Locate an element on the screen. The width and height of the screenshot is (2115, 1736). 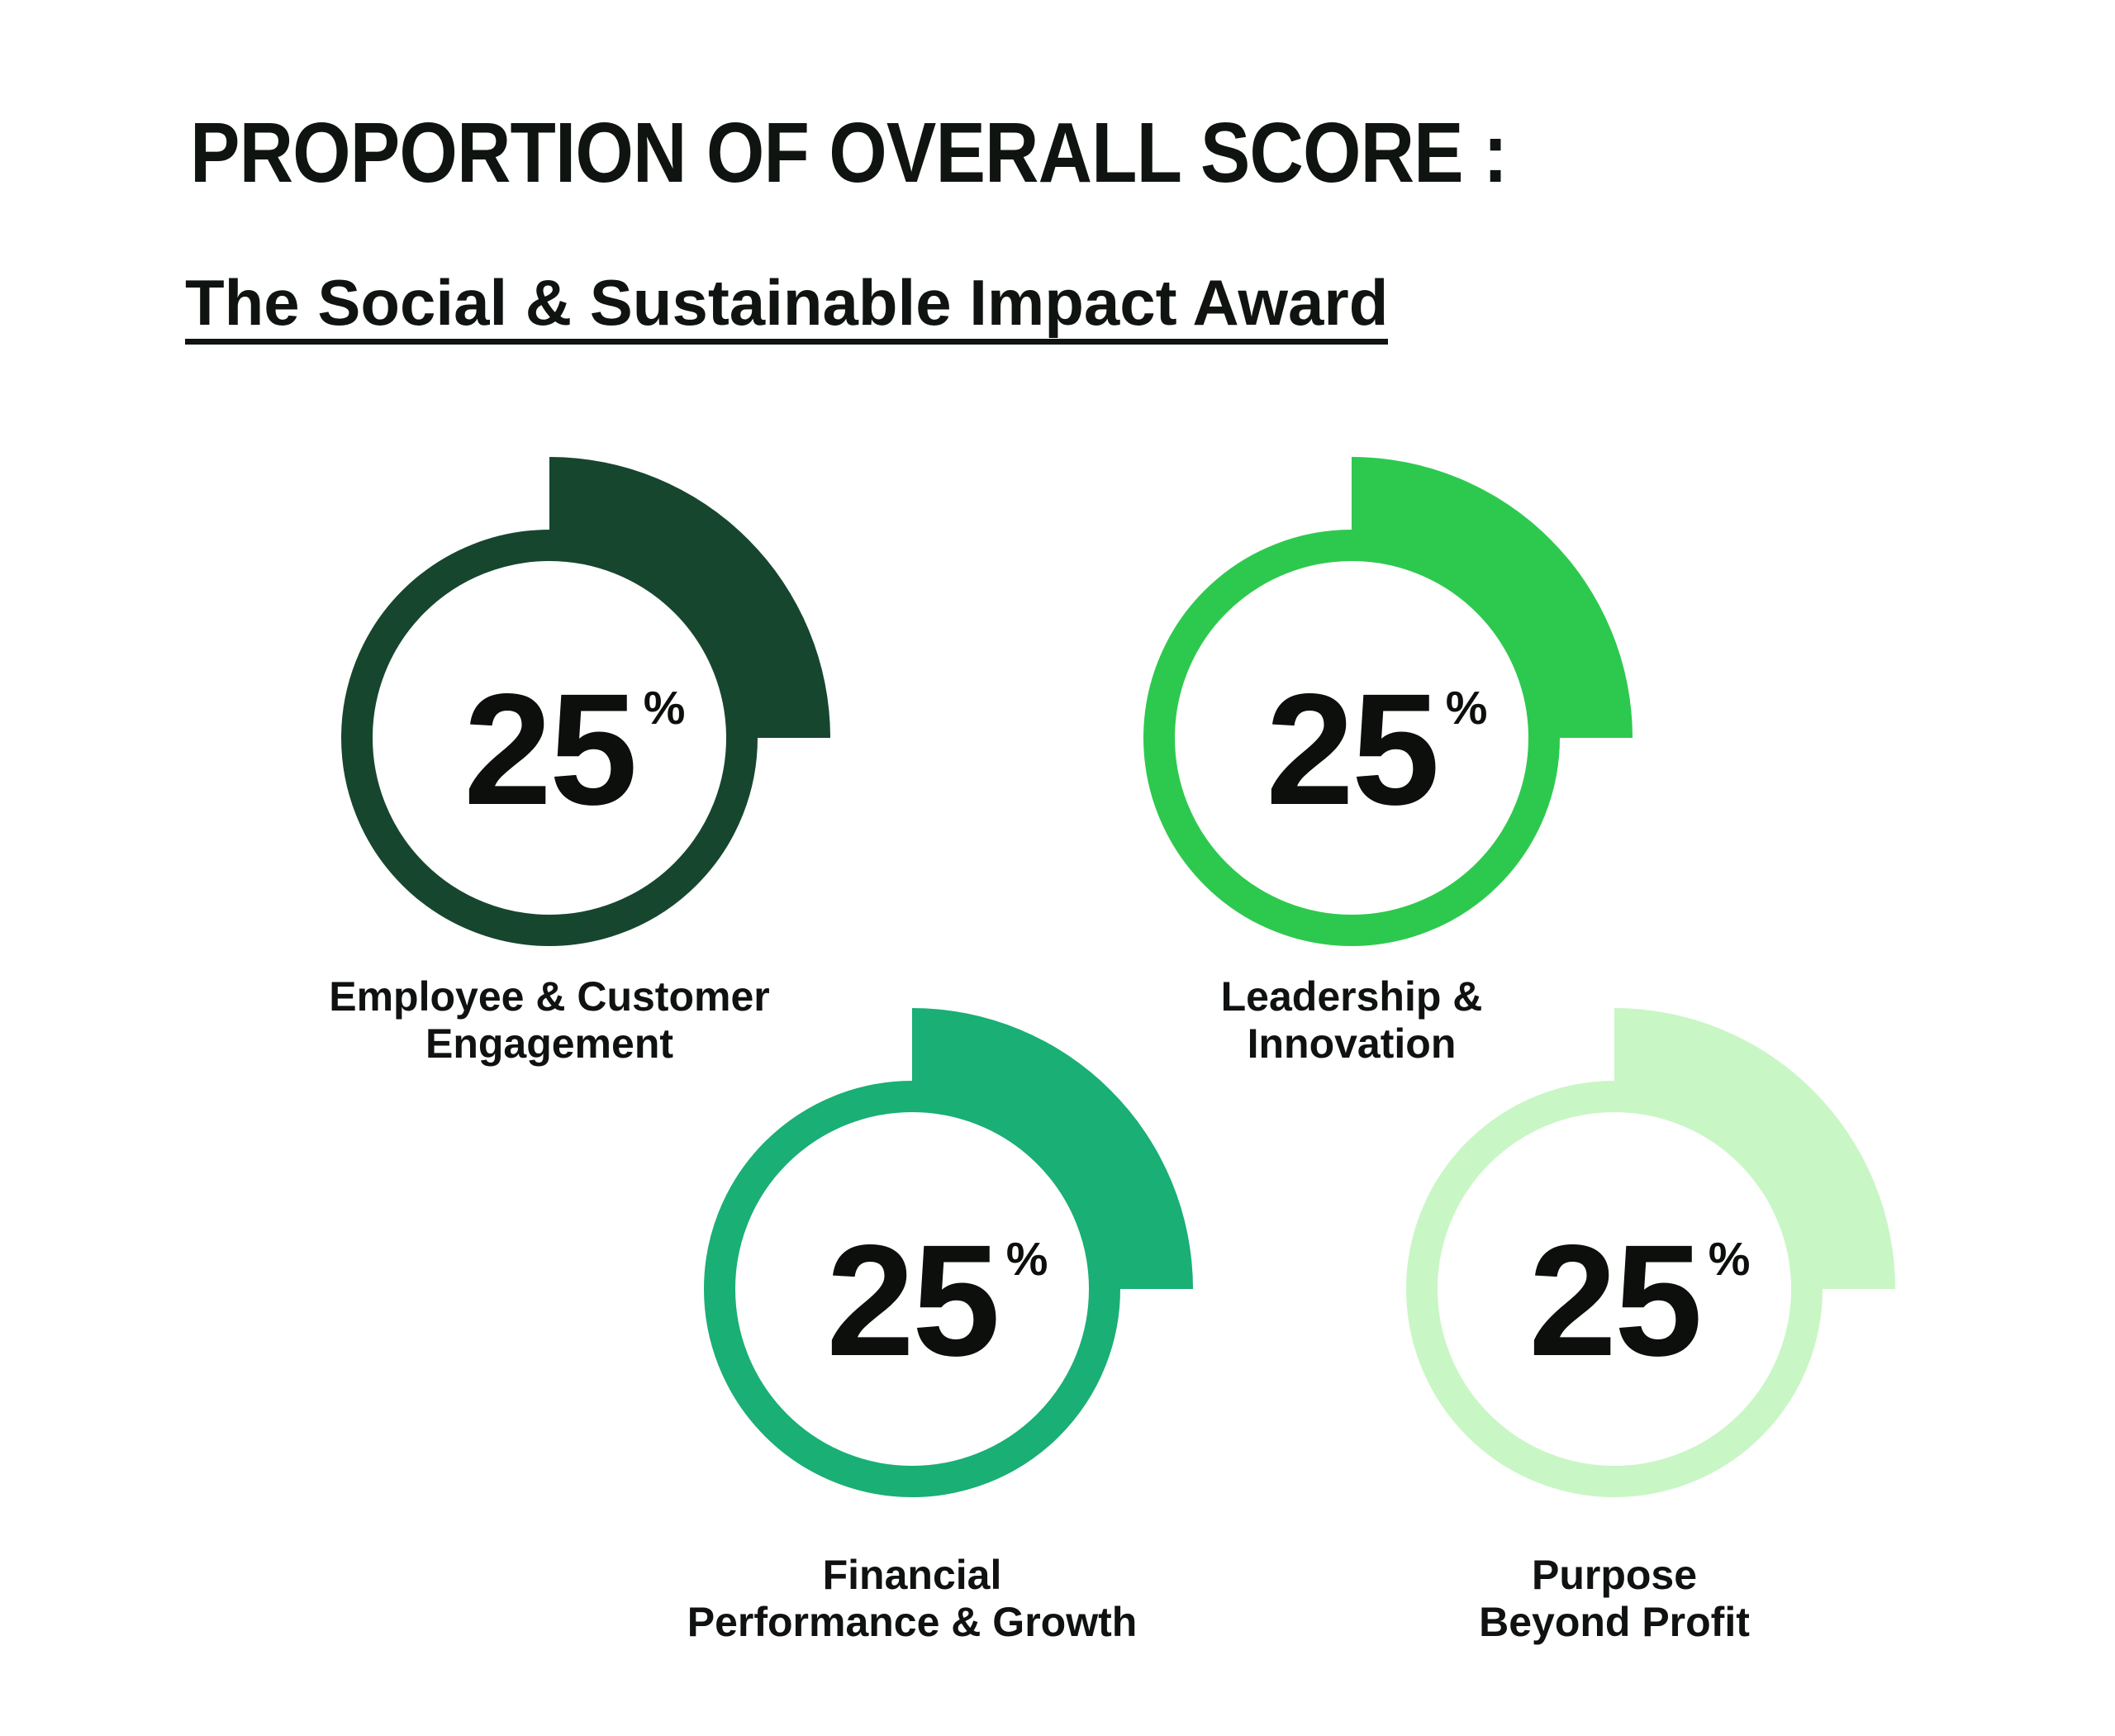
gauge-label-line: Leadership & is located at coordinates (1351, 997).